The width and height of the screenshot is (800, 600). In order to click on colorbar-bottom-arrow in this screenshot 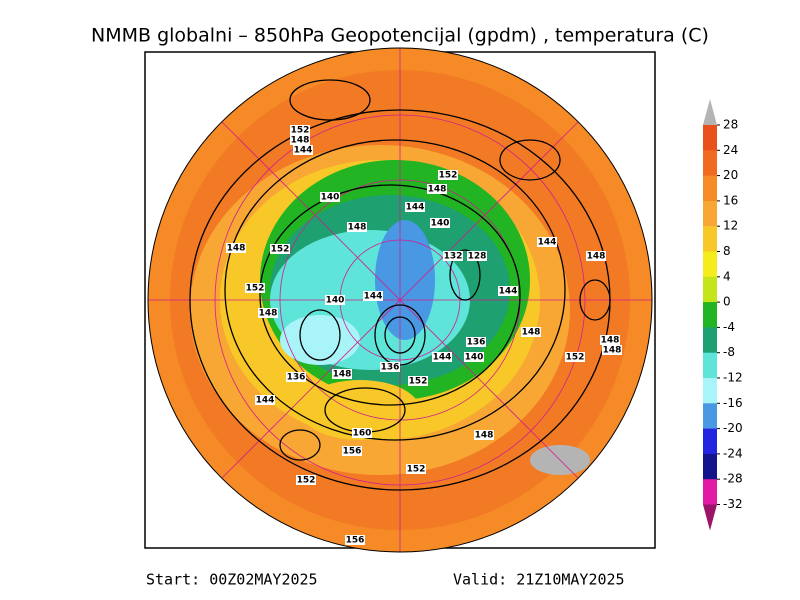, I will do `click(710, 517)`.